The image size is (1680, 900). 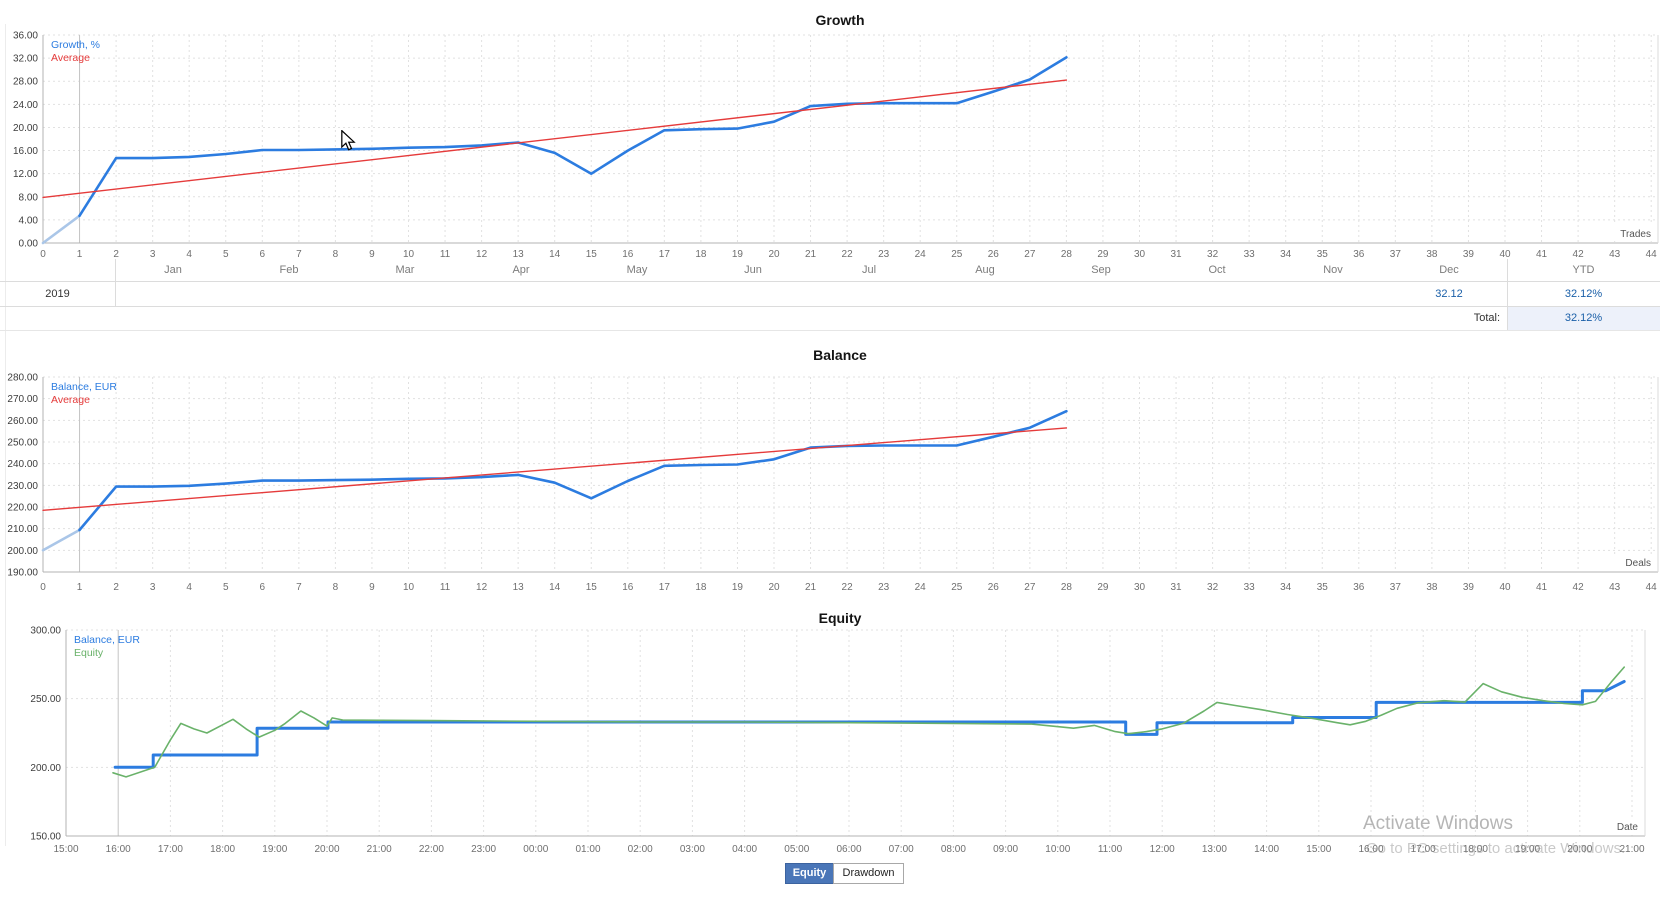 I want to click on y-tick-label: 32.00, so click(x=25, y=59).